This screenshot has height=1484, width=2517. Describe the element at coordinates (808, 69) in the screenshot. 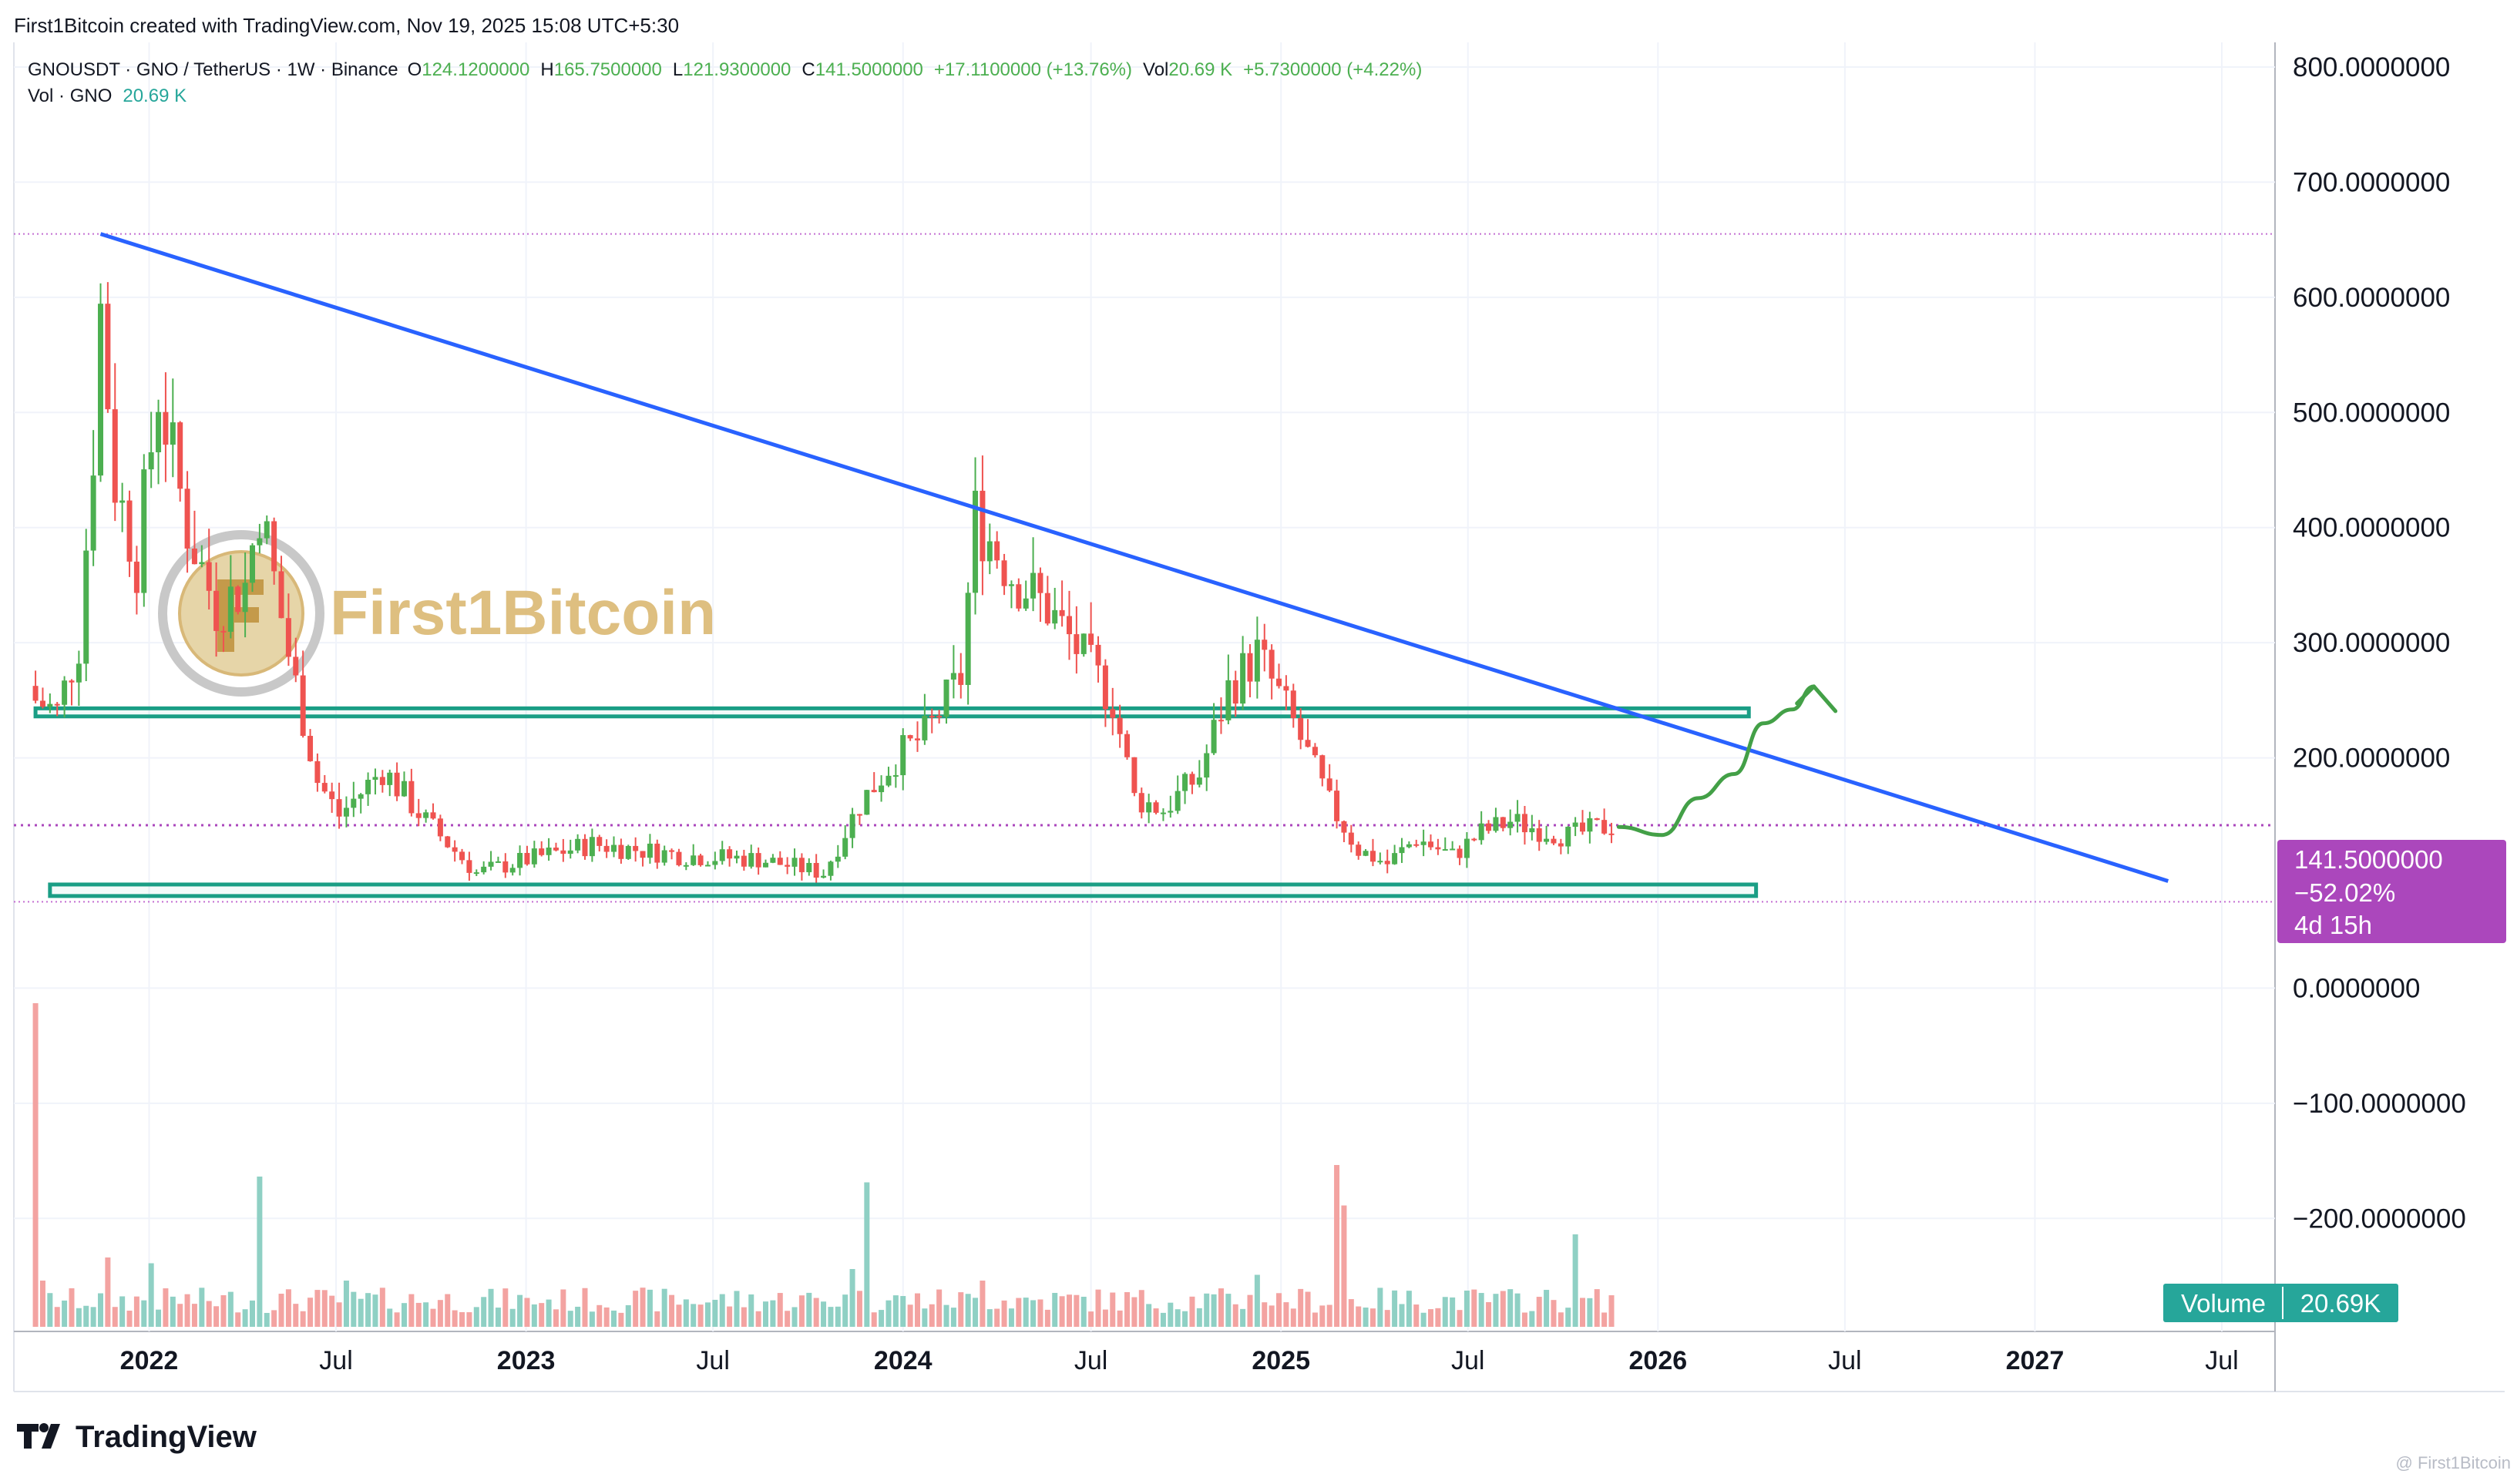

I see `legend-close-label: C` at that location.